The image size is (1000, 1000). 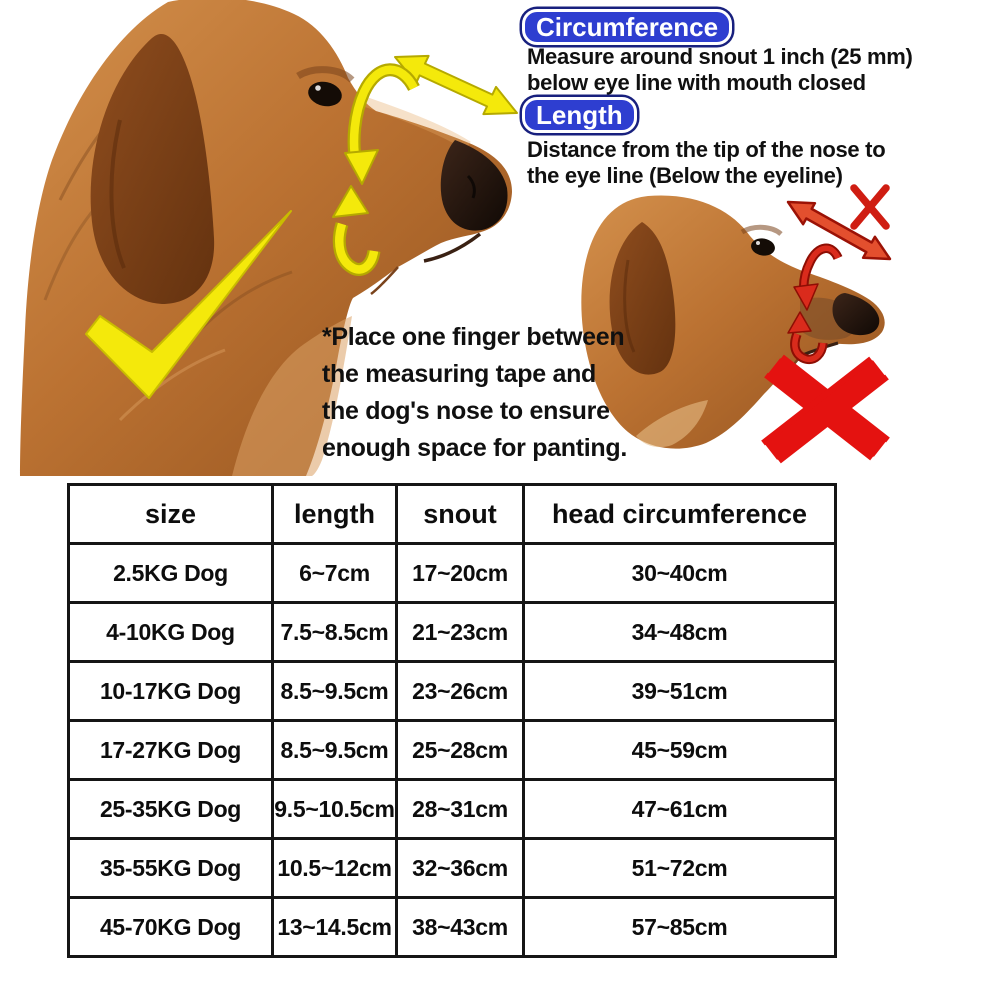 What do you see at coordinates (856, 314) in the screenshot?
I see `small-dog-nose` at bounding box center [856, 314].